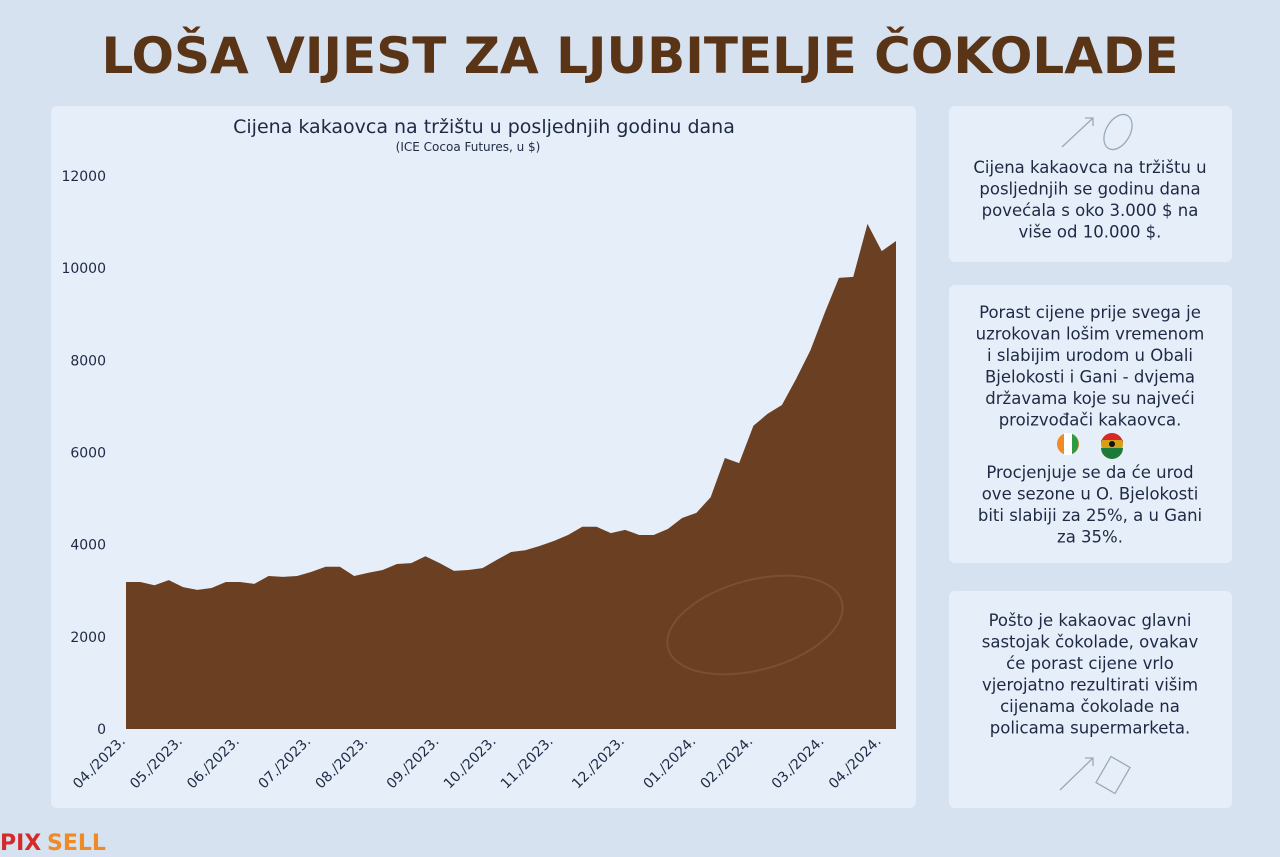  I want to click on y-tick-label: 12000, so click(83, 177).